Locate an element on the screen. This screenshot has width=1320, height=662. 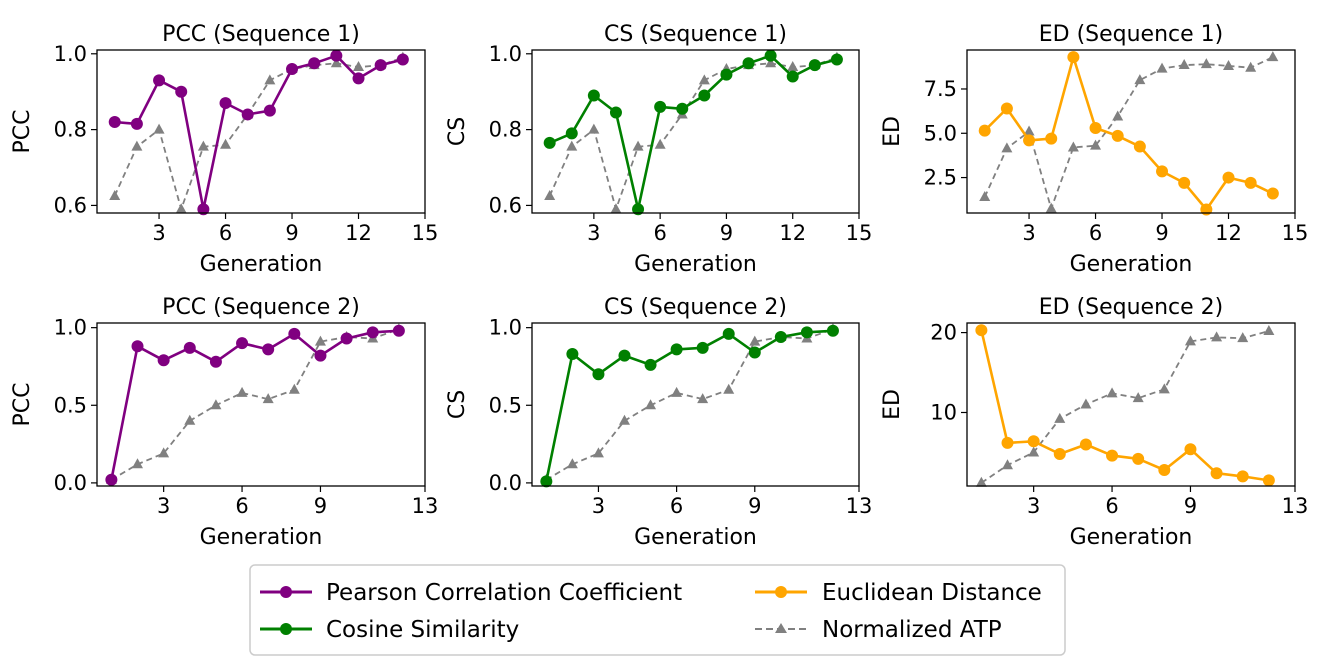
chart-title: PCC (Sequence 2) is located at coordinates (261, 307).